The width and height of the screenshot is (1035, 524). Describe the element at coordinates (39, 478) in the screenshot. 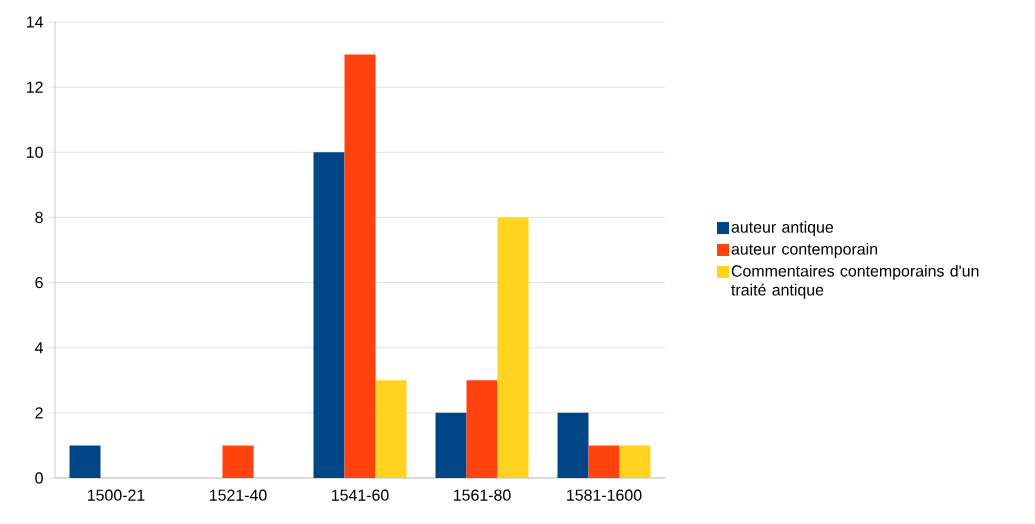

I see `y-tick-label: 0` at that location.